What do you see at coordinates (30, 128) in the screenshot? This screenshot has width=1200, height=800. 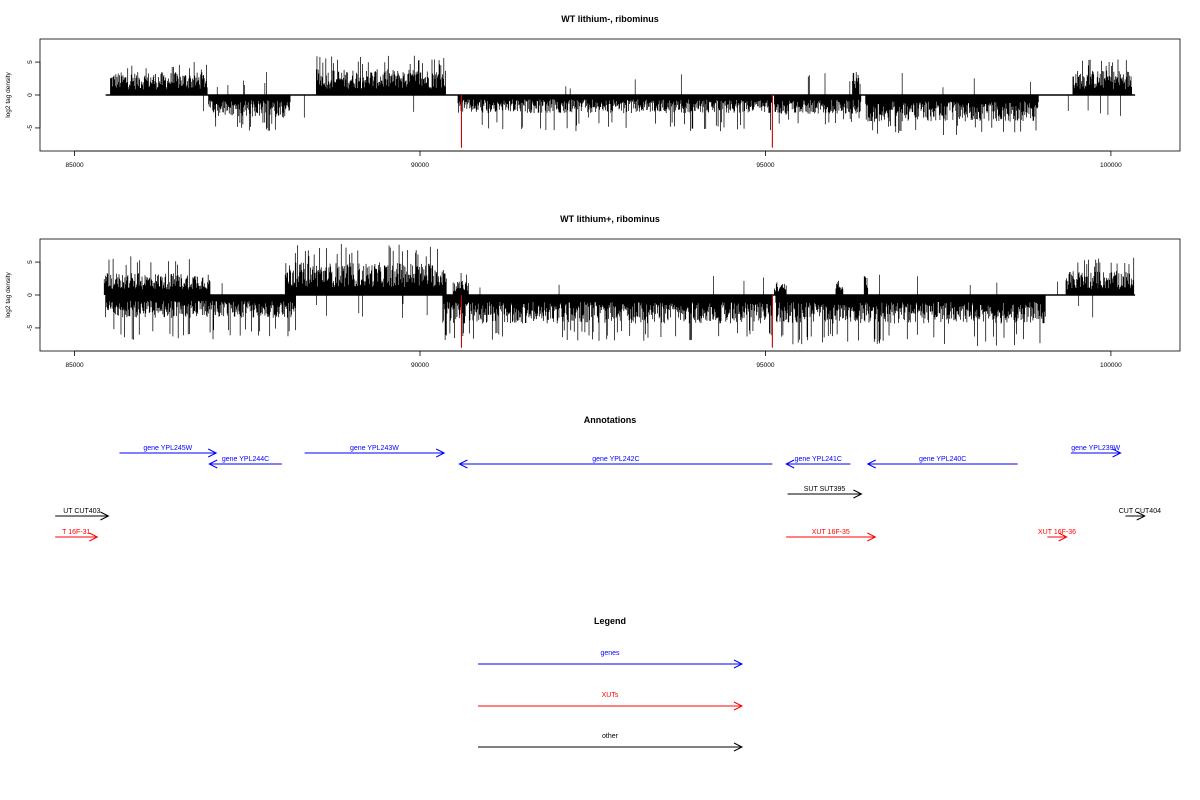 I see `y-tick-label: -5` at bounding box center [30, 128].